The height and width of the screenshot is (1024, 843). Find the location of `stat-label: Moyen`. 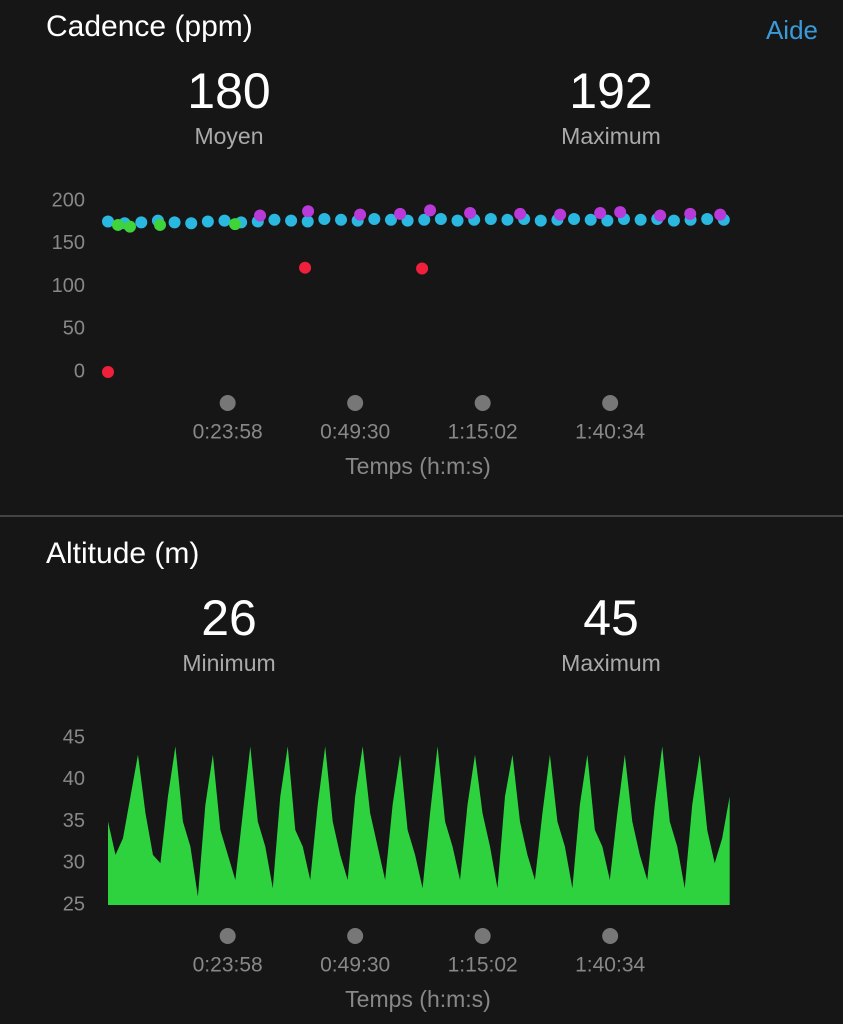

stat-label: Moyen is located at coordinates (228, 136).